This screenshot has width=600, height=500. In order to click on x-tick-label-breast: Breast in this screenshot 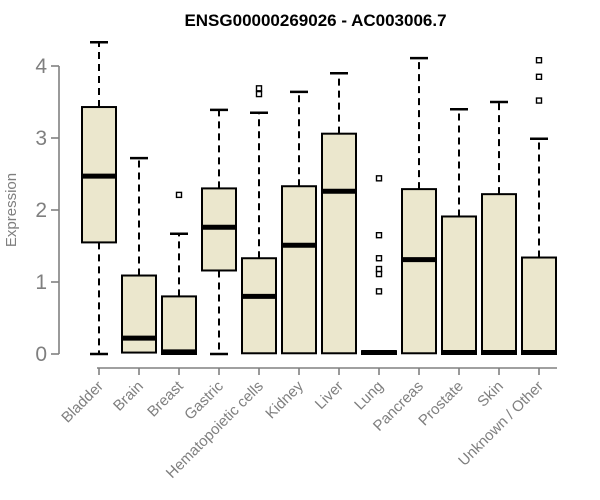, I will do `click(165, 398)`.